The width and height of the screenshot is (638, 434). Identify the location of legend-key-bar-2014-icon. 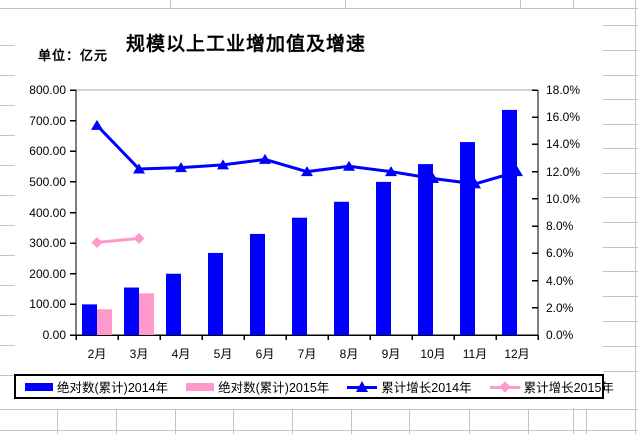
(39, 386).